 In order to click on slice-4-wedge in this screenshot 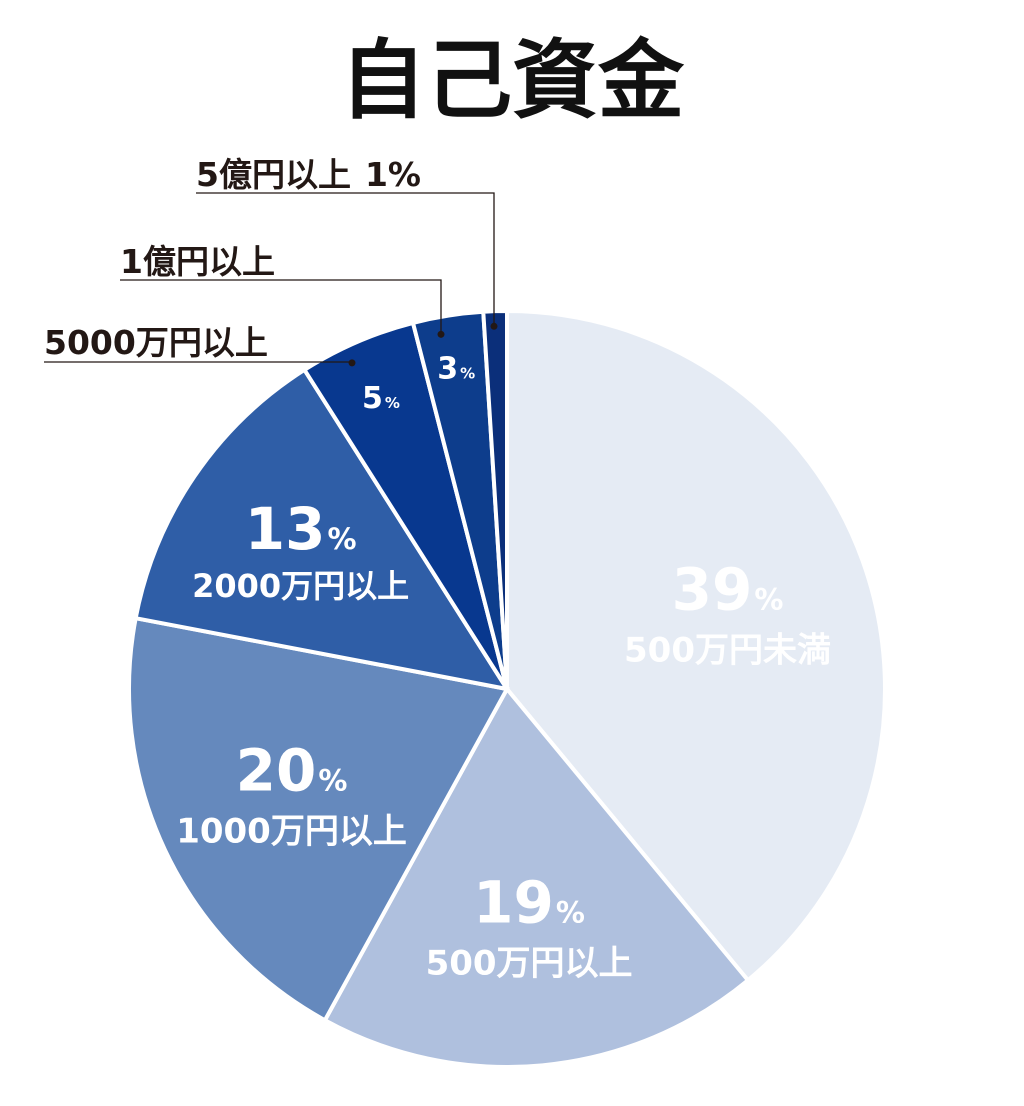, I will do `click(322, 529)`.